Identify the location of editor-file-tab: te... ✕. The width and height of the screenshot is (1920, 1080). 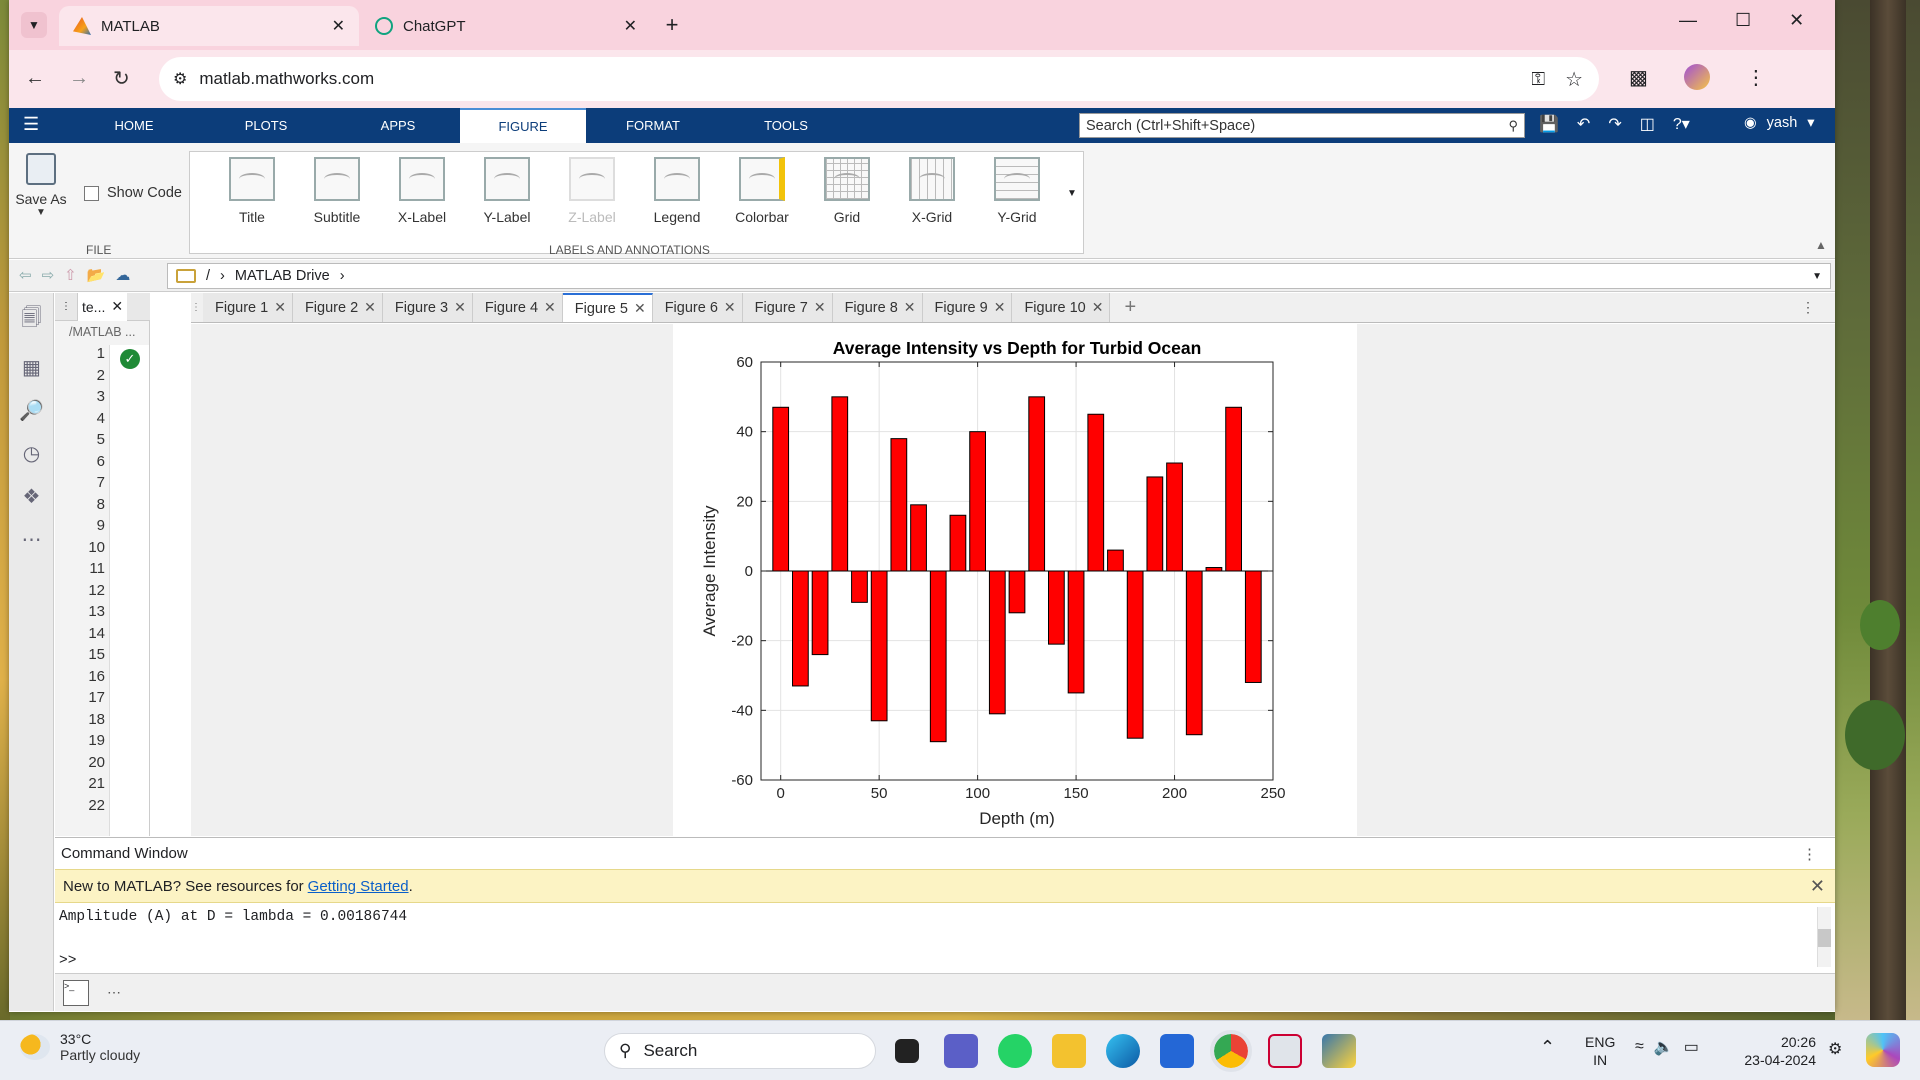
(102, 306).